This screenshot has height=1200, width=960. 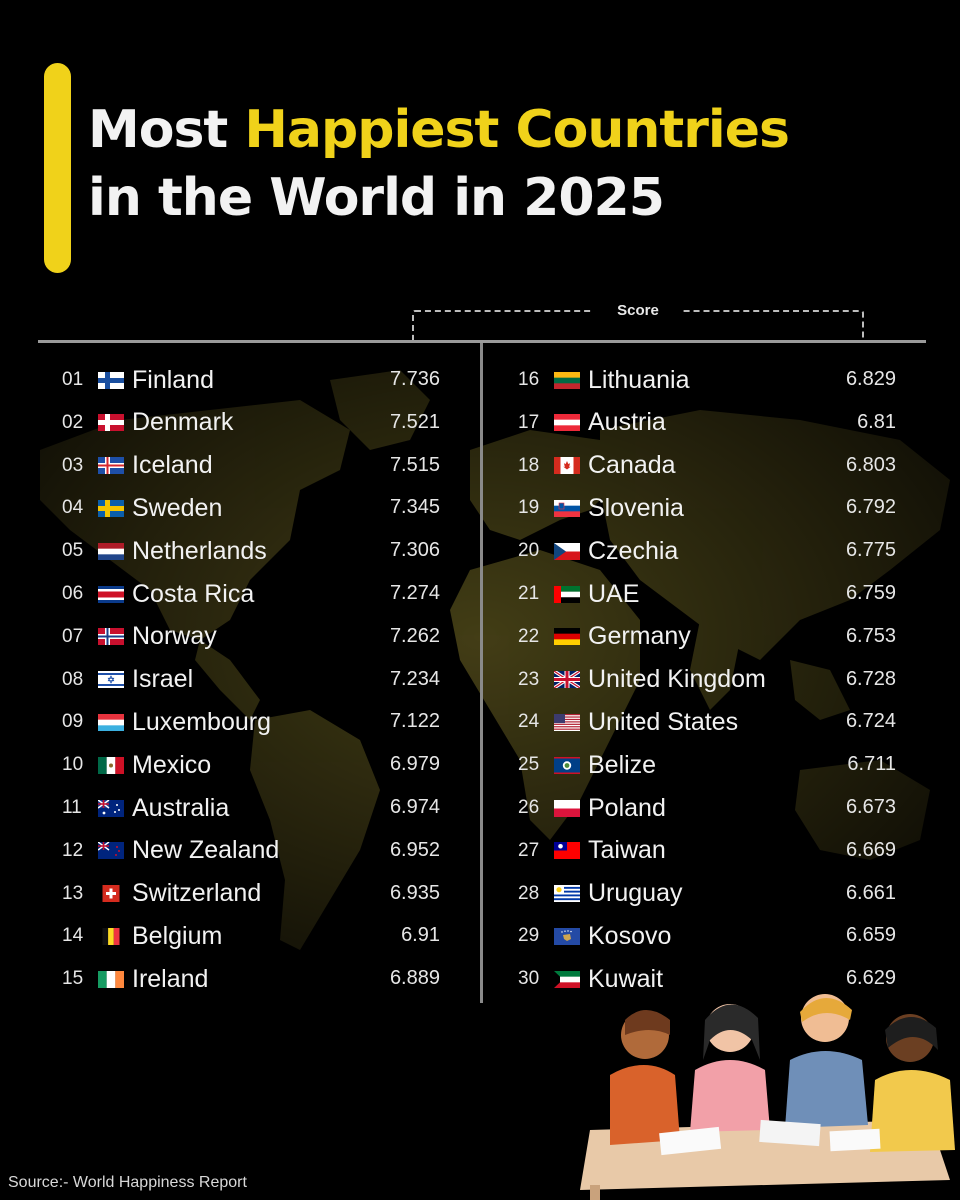 I want to click on score-value: 6.711, so click(x=871, y=764).